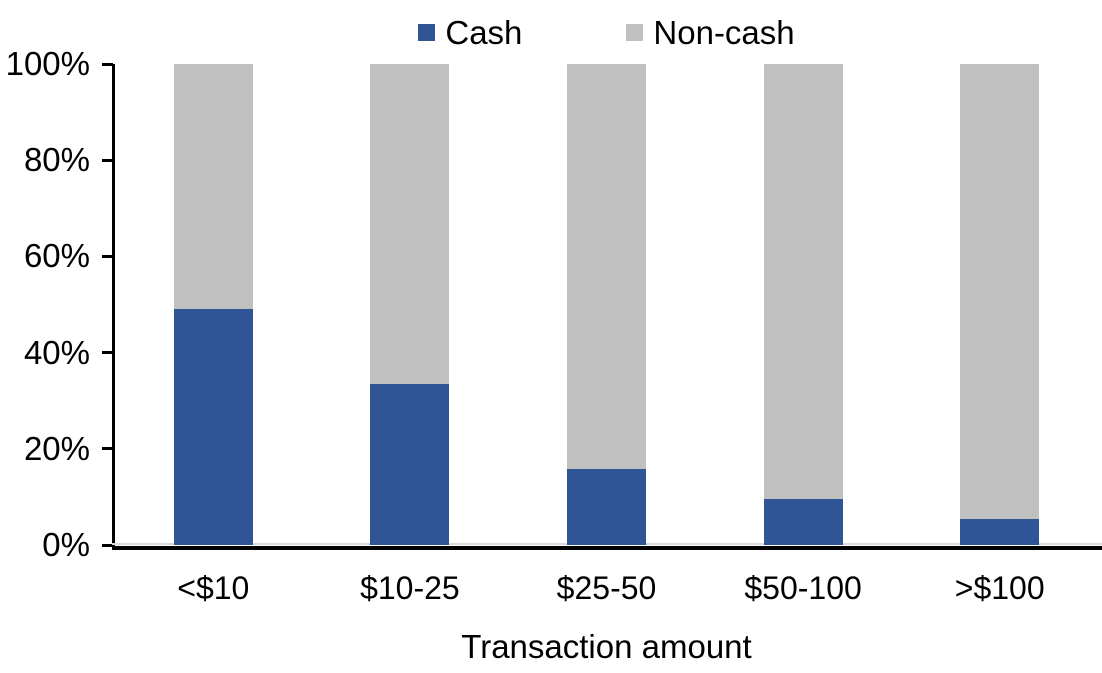  I want to click on cash-swatch-icon, so click(427, 32).